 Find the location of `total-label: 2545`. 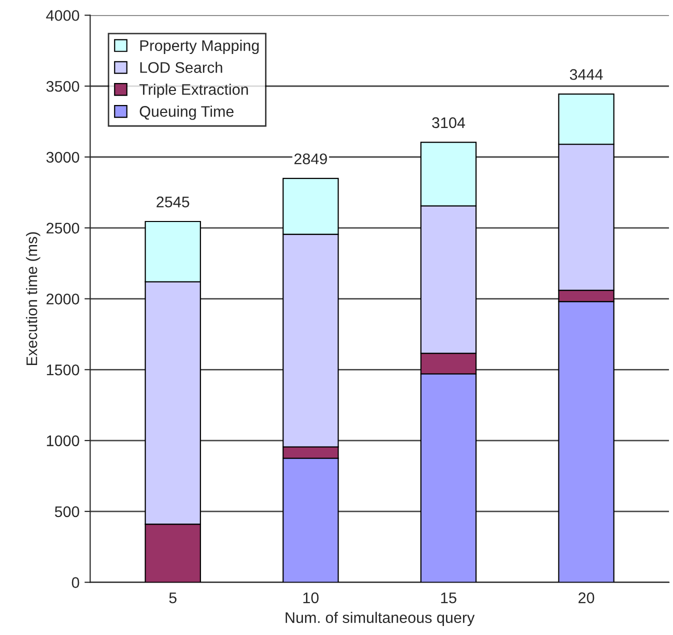

total-label: 2545 is located at coordinates (173, 202).